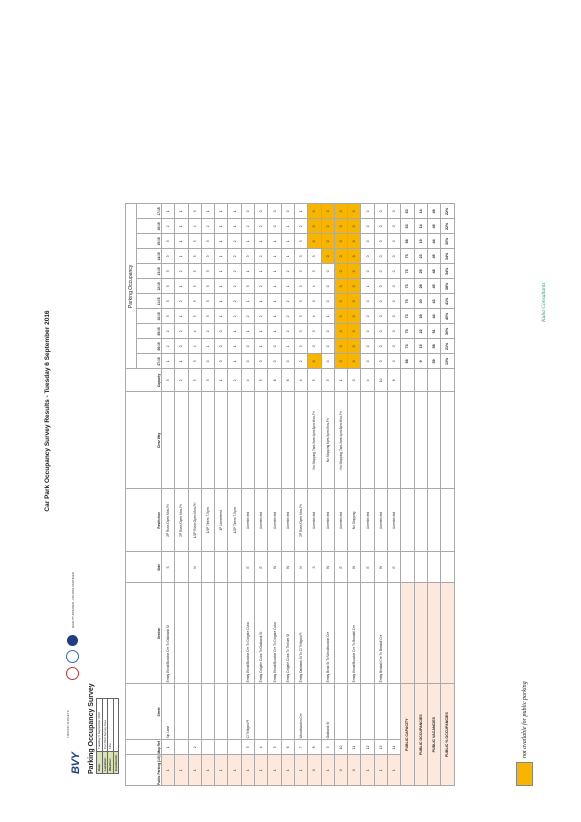 This screenshot has width=581, height=822. What do you see at coordinates (301, 520) in the screenshot?
I see `restriction-cell: 2P Rush Open Mon-Fri` at bounding box center [301, 520].